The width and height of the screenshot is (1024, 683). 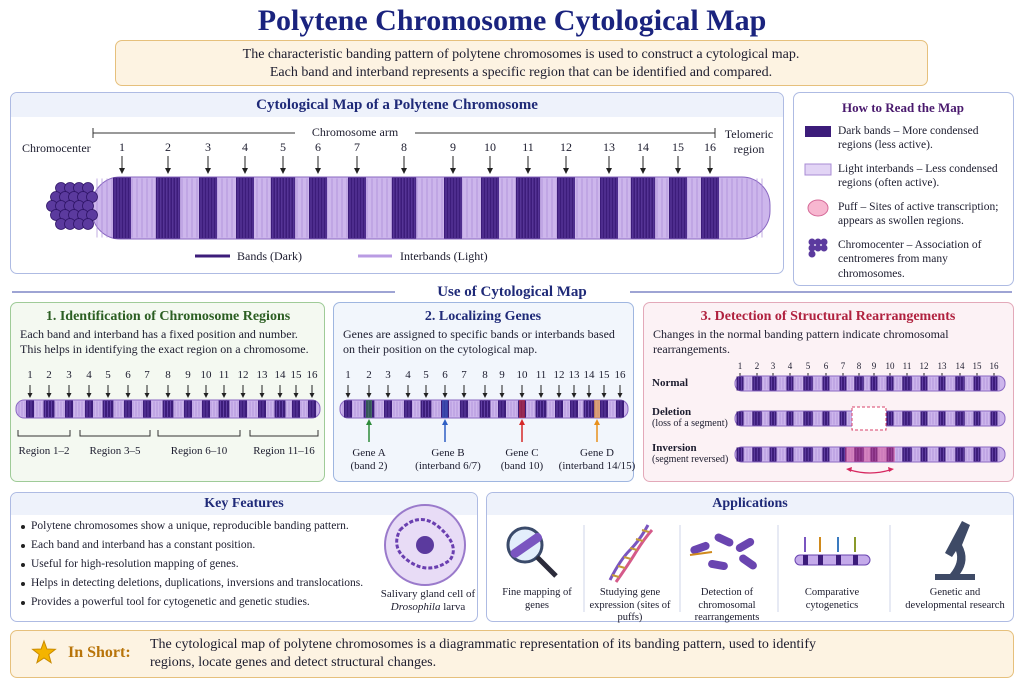 What do you see at coordinates (428, 594) in the screenshot?
I see `caption: Salivary gland cell of` at bounding box center [428, 594].